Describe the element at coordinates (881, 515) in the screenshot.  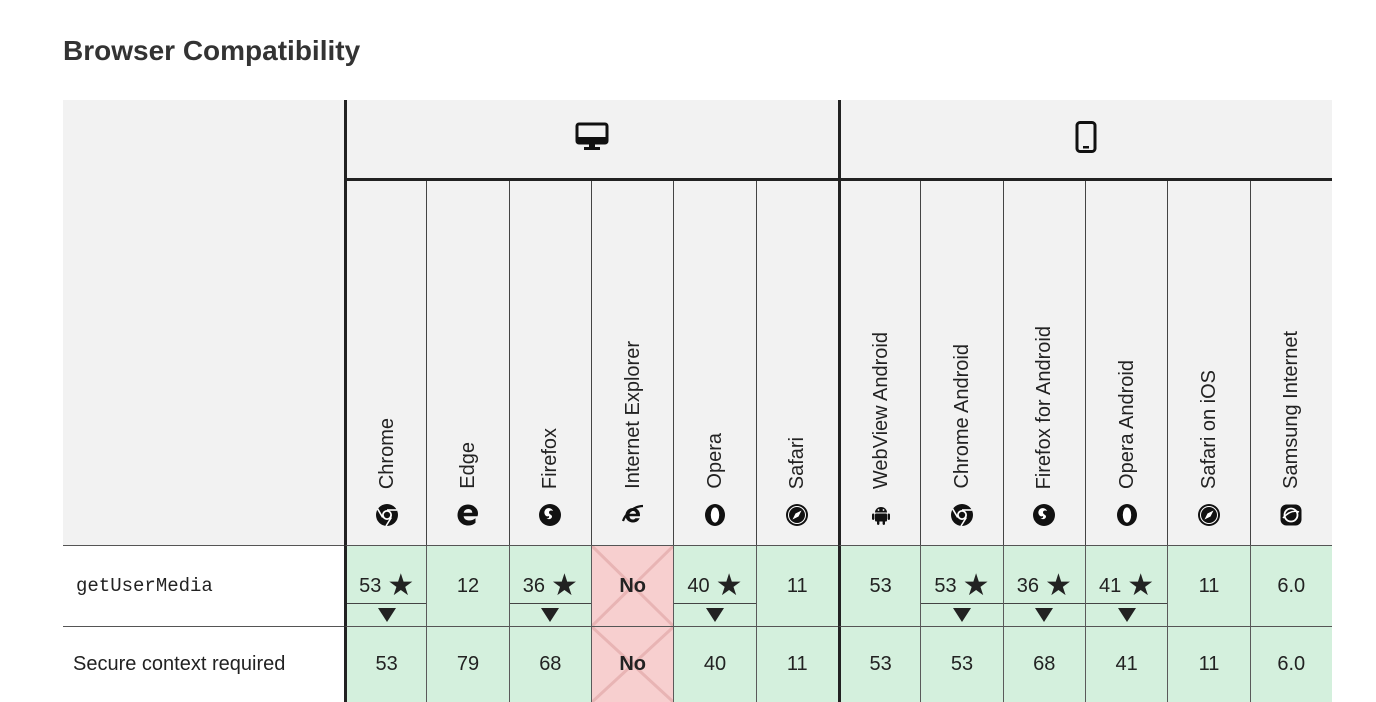
I see `android-icon` at that location.